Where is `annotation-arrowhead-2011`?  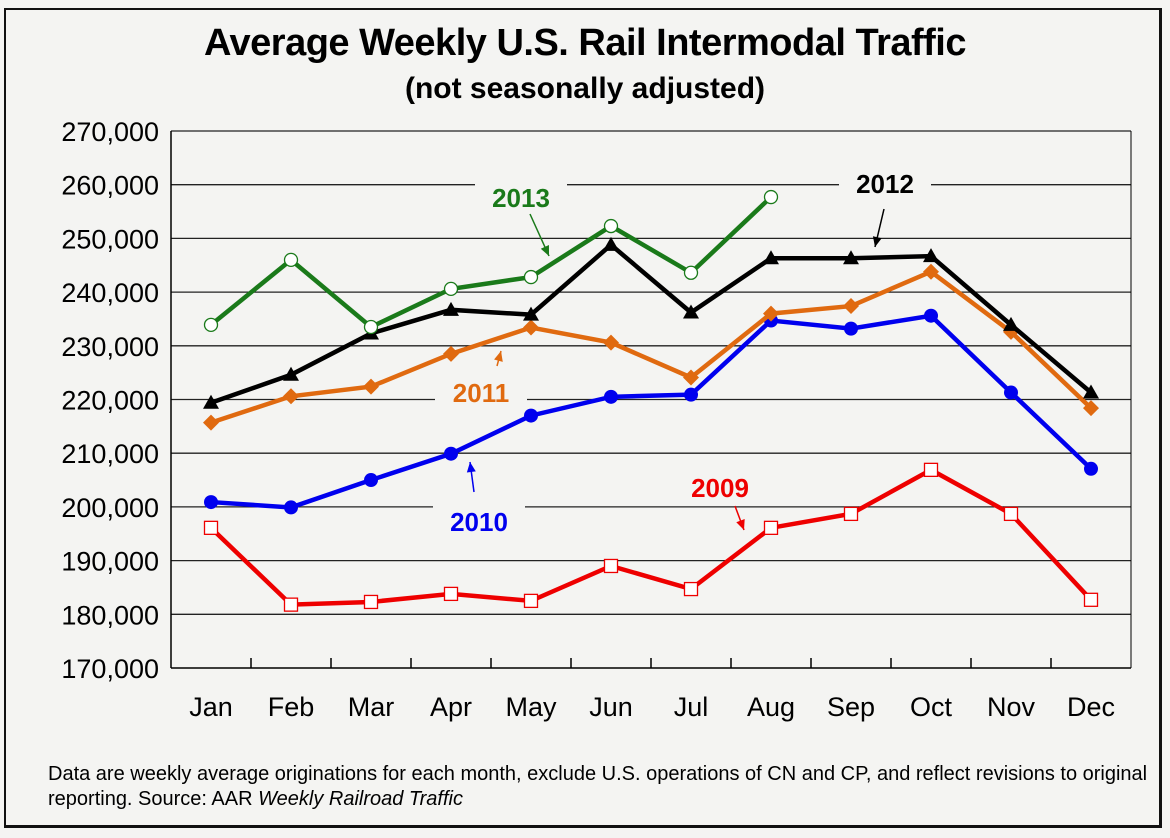
annotation-arrowhead-2011 is located at coordinates (498, 356).